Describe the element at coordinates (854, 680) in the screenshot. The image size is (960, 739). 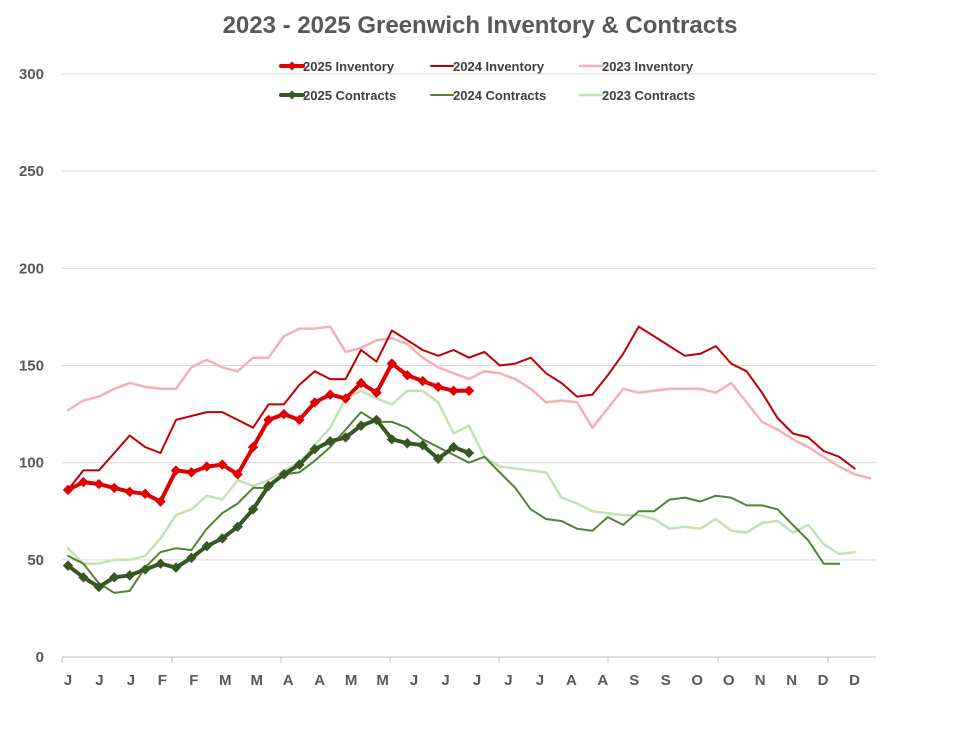
I see `x-tick-label: D` at that location.